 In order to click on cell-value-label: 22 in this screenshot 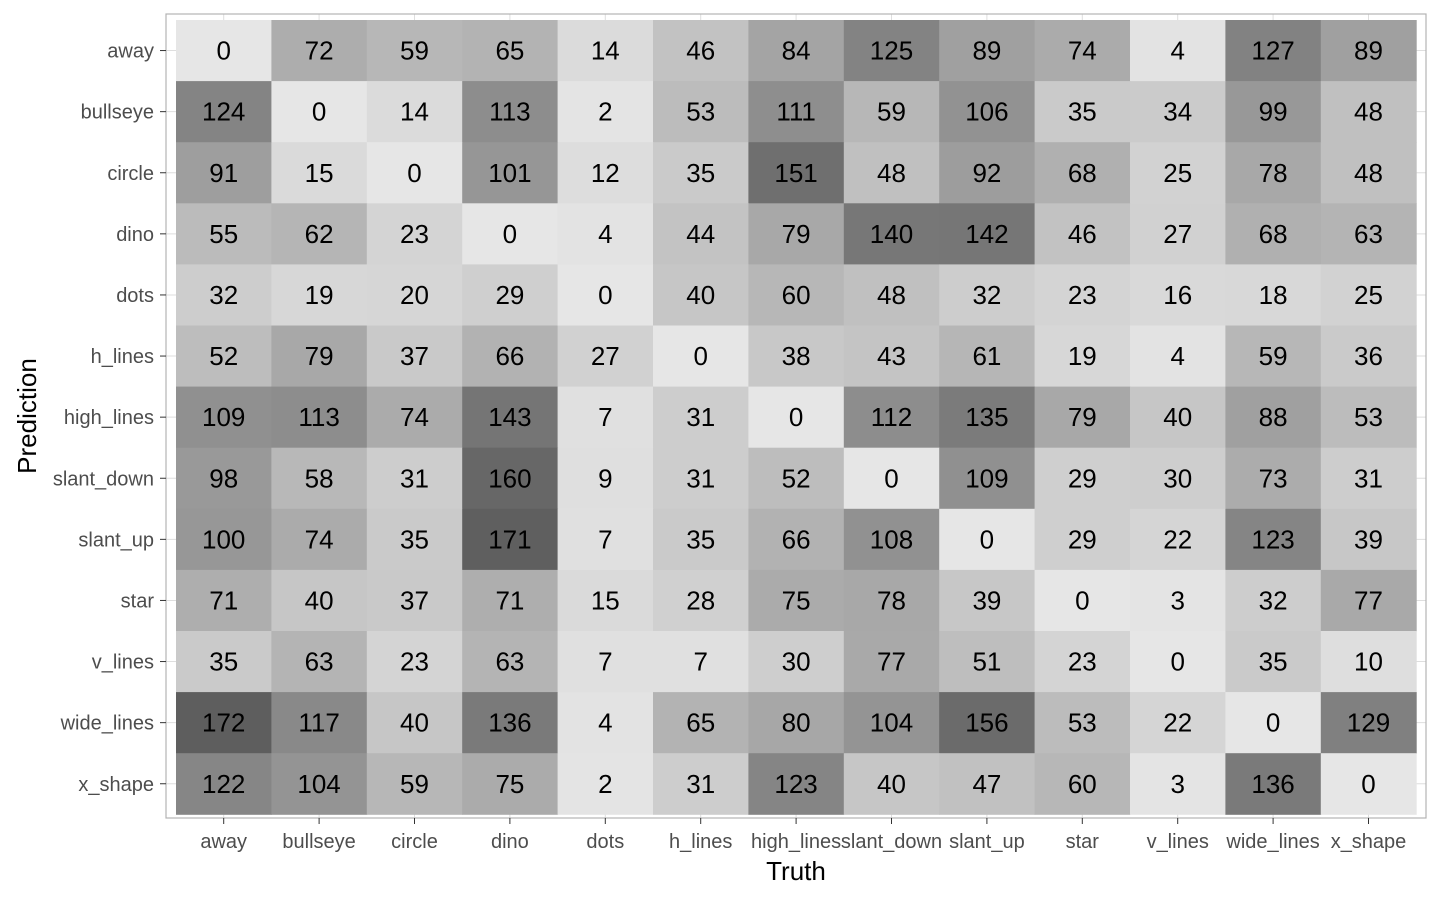, I will do `click(1177, 539)`.